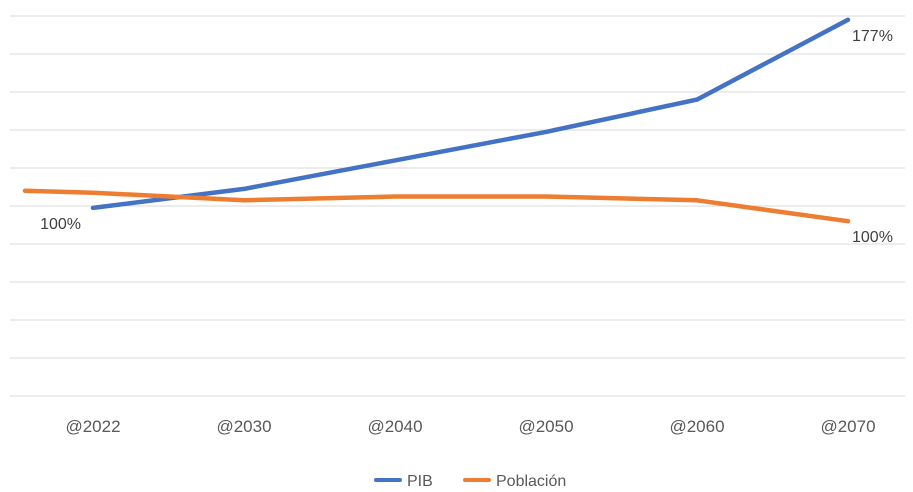 The width and height of the screenshot is (913, 492). What do you see at coordinates (243, 426) in the screenshot?
I see `x-tick-label: @2030` at bounding box center [243, 426].